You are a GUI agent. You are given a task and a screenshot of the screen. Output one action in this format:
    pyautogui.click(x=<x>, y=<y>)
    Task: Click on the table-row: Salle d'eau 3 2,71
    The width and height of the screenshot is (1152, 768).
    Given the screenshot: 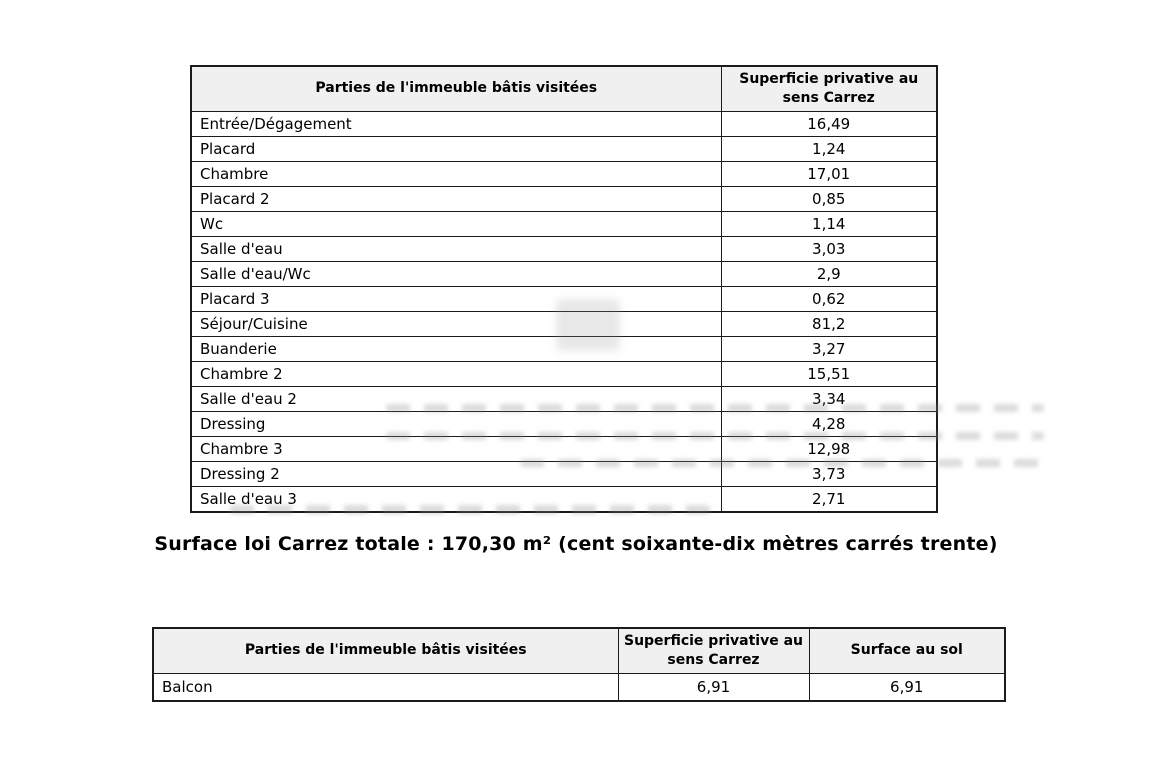 What is the action you would take?
    pyautogui.click(x=564, y=499)
    